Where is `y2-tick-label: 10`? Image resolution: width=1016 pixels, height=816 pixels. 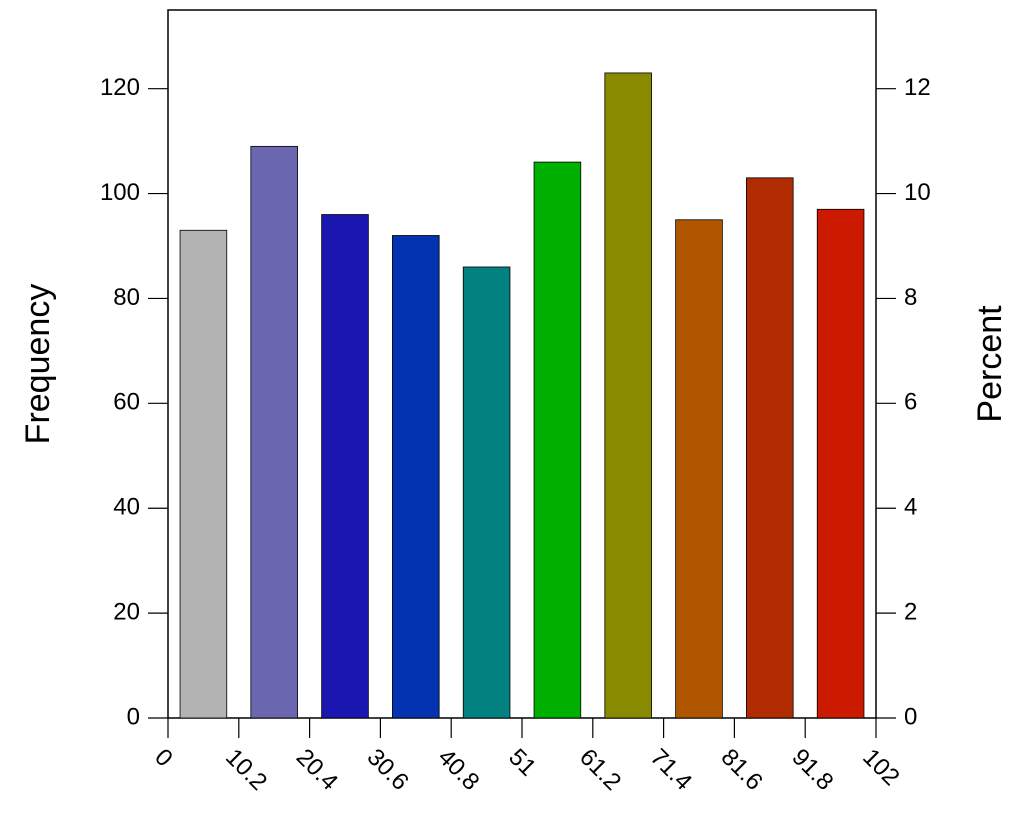 y2-tick-label: 10 is located at coordinates (917, 192).